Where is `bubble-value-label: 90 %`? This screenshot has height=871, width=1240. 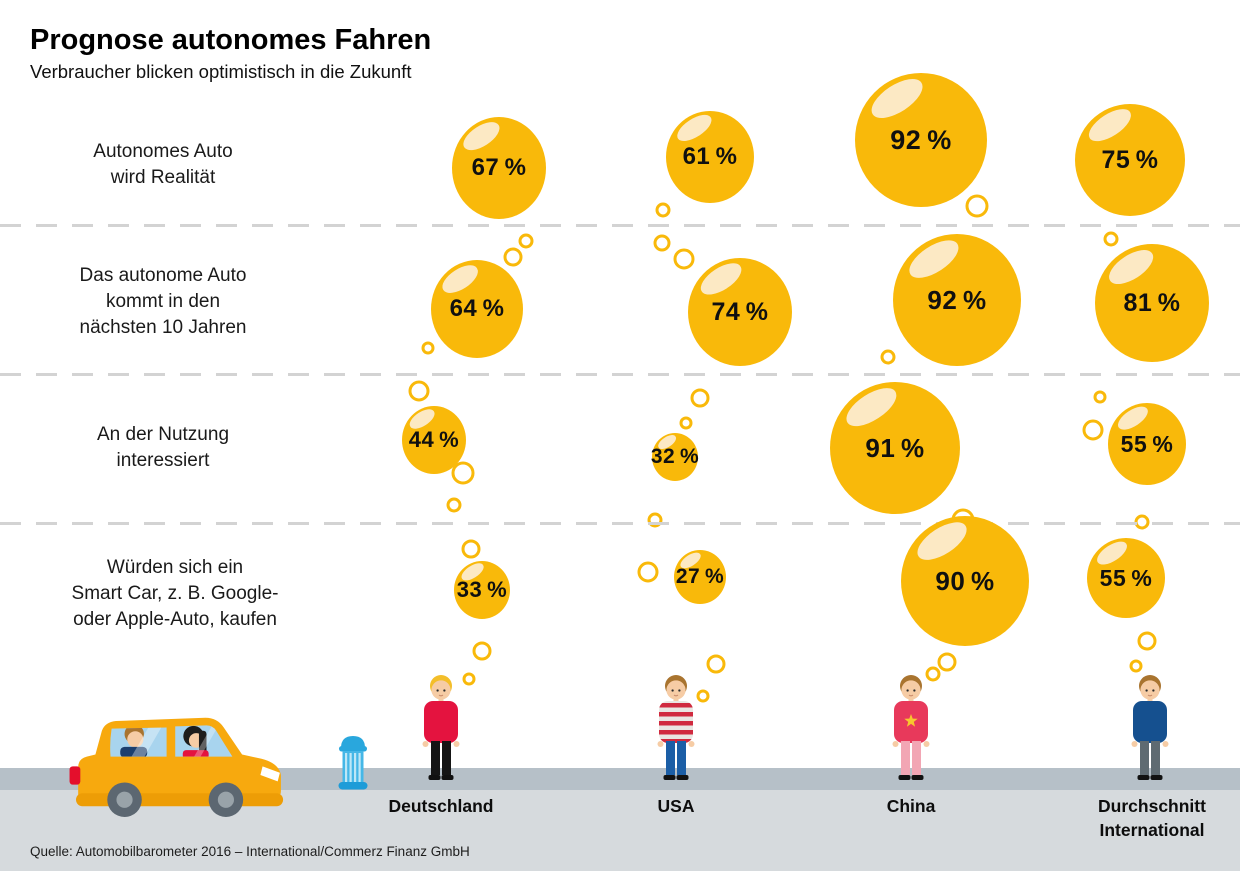
bubble-value-label: 90 % is located at coordinates (965, 580).